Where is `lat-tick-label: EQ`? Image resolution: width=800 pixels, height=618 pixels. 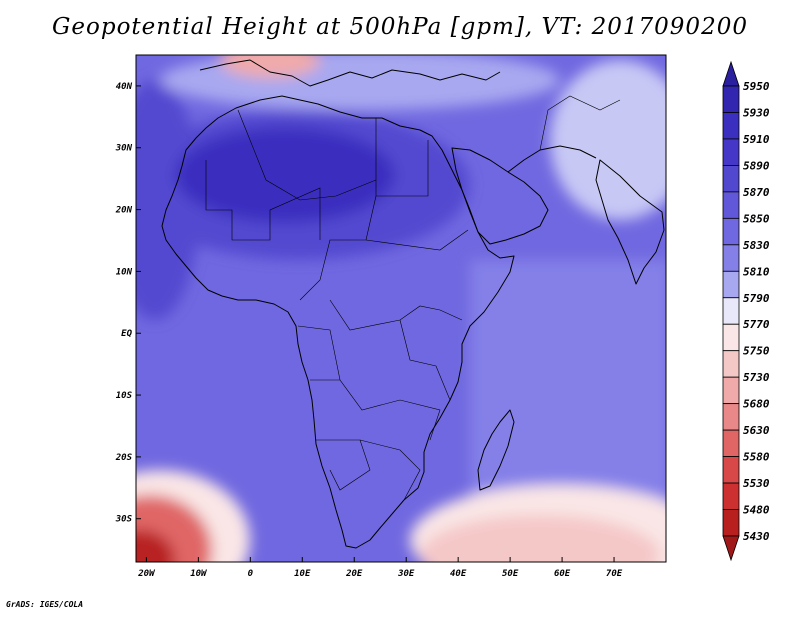
lat-tick-label: EQ is located at coordinates (126, 334).